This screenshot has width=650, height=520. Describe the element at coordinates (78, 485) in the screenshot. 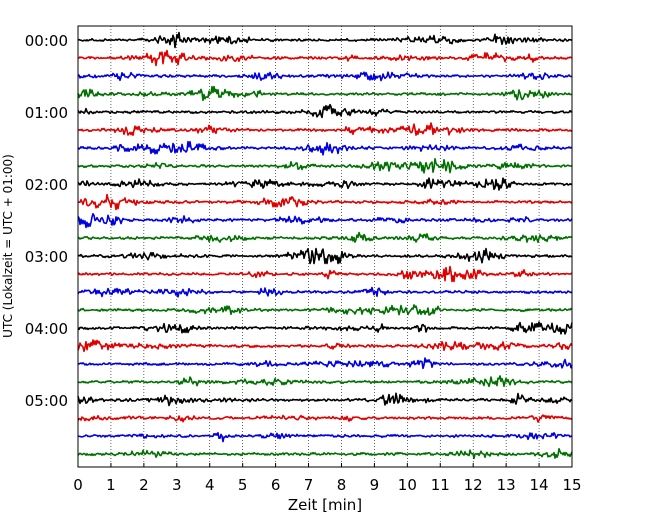

I see `x-tick-label: 0` at that location.